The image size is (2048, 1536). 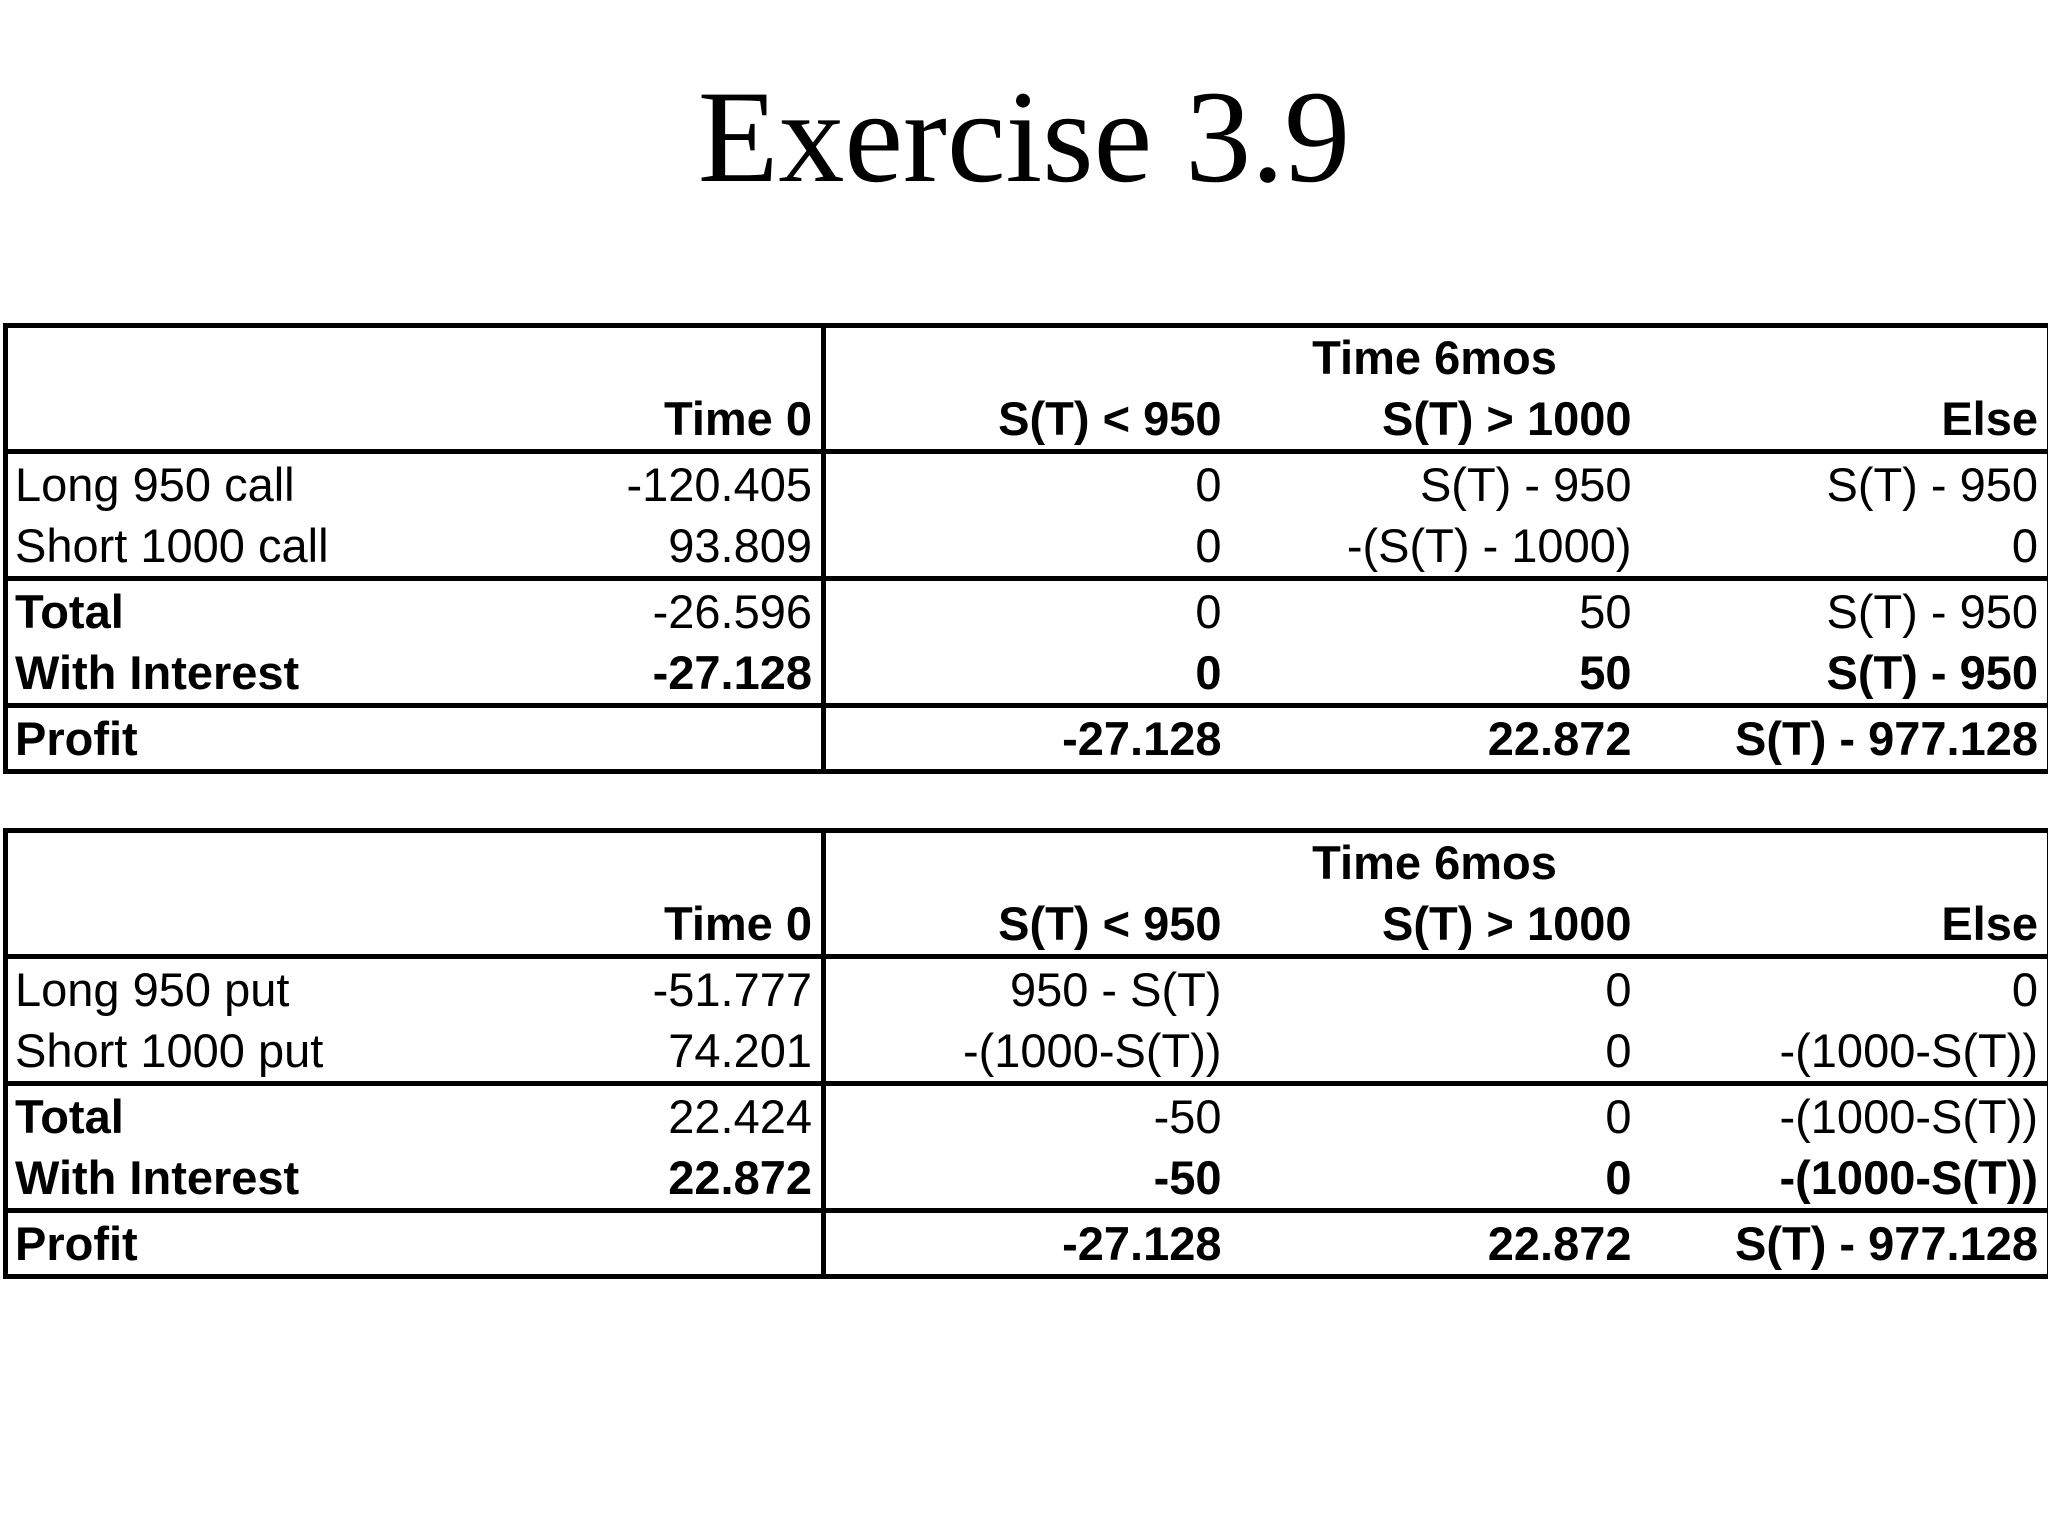 I want to click on row-label: Short 1000 put, so click(x=204, y=1053).